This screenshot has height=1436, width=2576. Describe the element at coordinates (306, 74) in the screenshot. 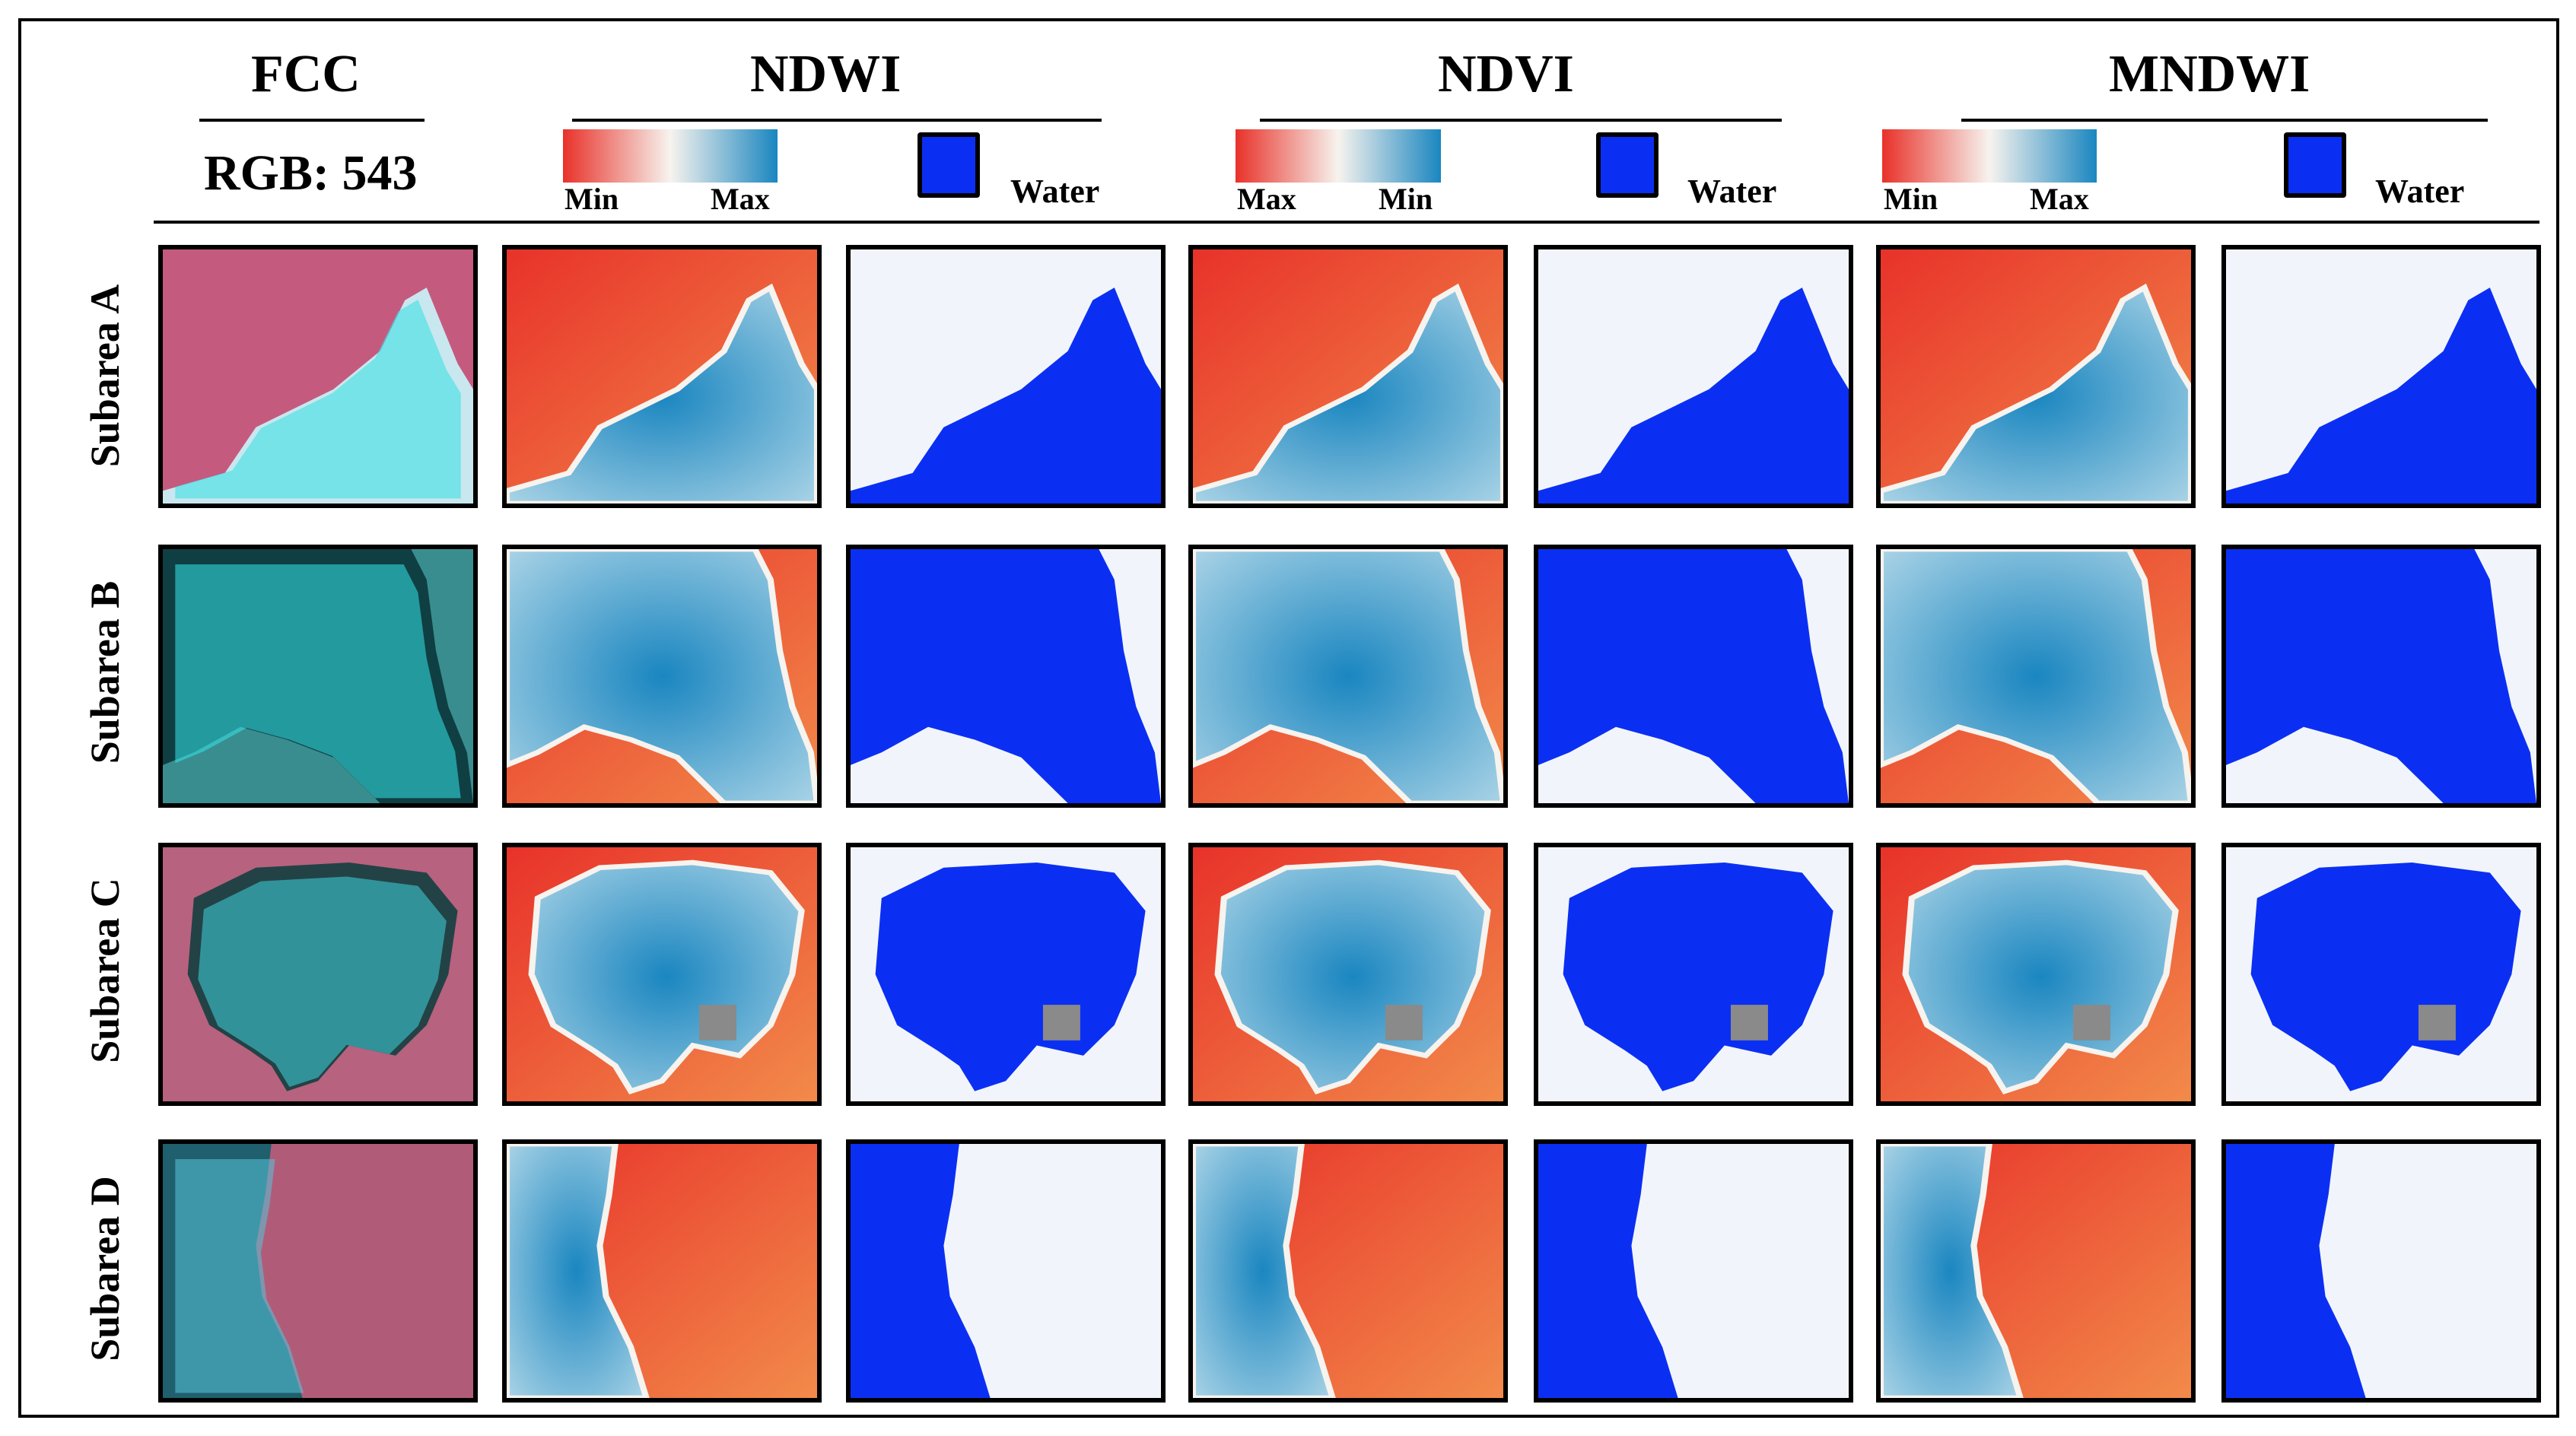

I see `fcc-title: FCC` at that location.